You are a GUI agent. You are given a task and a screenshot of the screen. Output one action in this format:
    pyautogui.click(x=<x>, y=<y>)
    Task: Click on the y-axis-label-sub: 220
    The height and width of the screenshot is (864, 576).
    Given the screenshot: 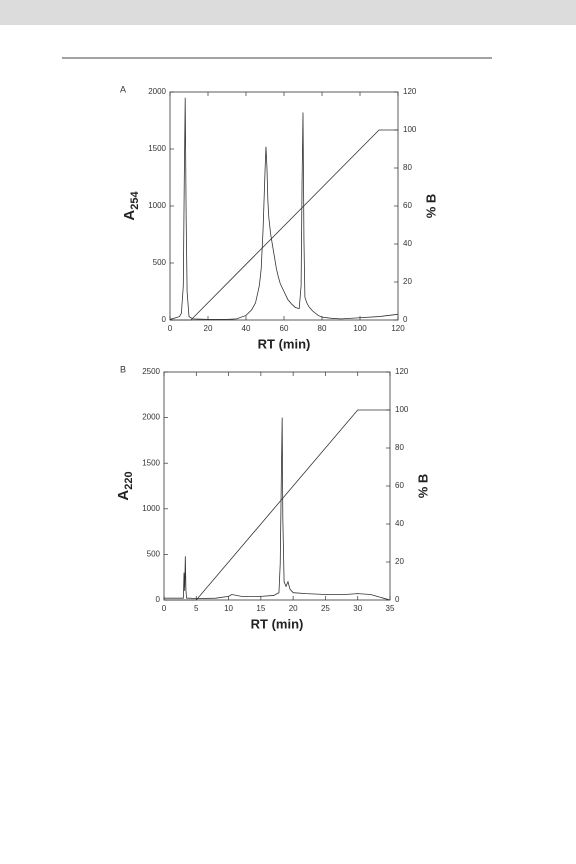 What is the action you would take?
    pyautogui.click(x=129, y=480)
    